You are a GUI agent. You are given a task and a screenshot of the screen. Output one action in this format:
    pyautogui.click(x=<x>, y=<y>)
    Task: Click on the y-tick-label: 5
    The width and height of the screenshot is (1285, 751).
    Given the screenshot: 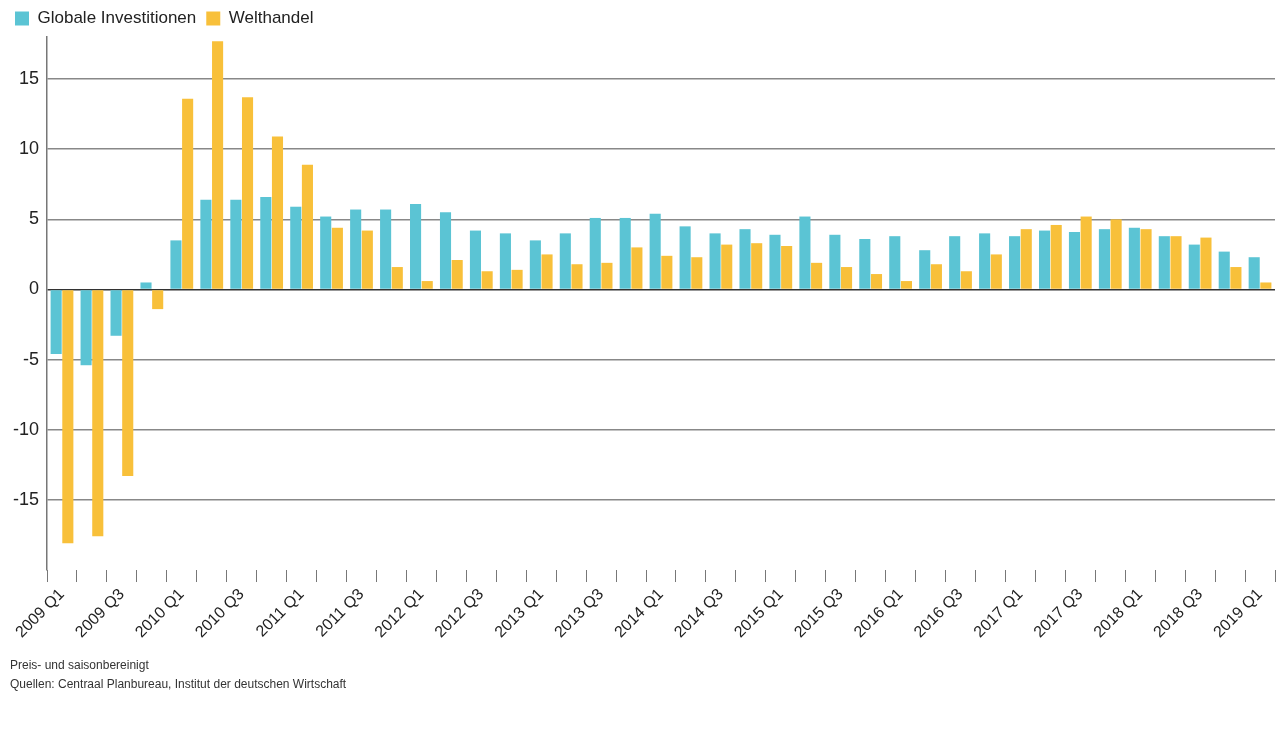 What is the action you would take?
    pyautogui.click(x=34, y=218)
    